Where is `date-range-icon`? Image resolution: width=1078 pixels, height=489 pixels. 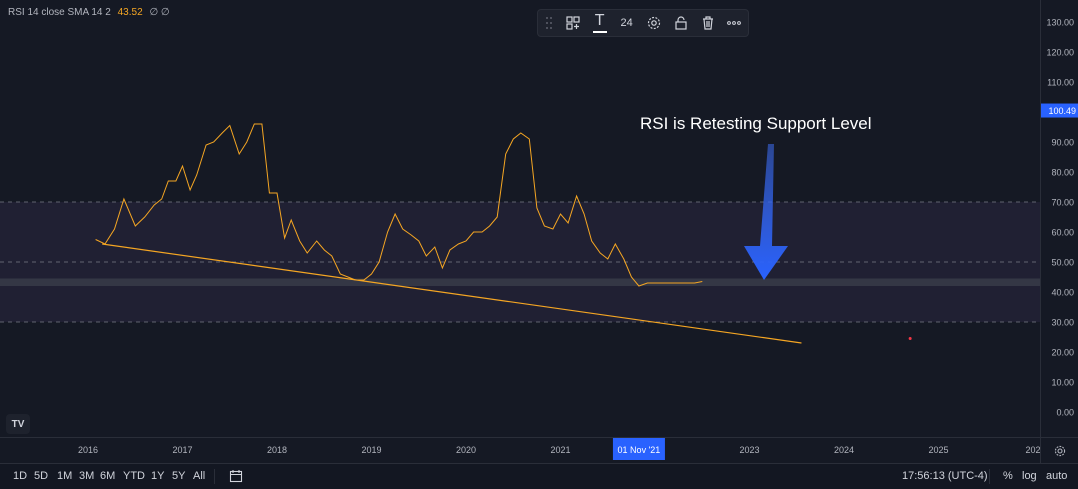
date-range-icon is located at coordinates (236, 477).